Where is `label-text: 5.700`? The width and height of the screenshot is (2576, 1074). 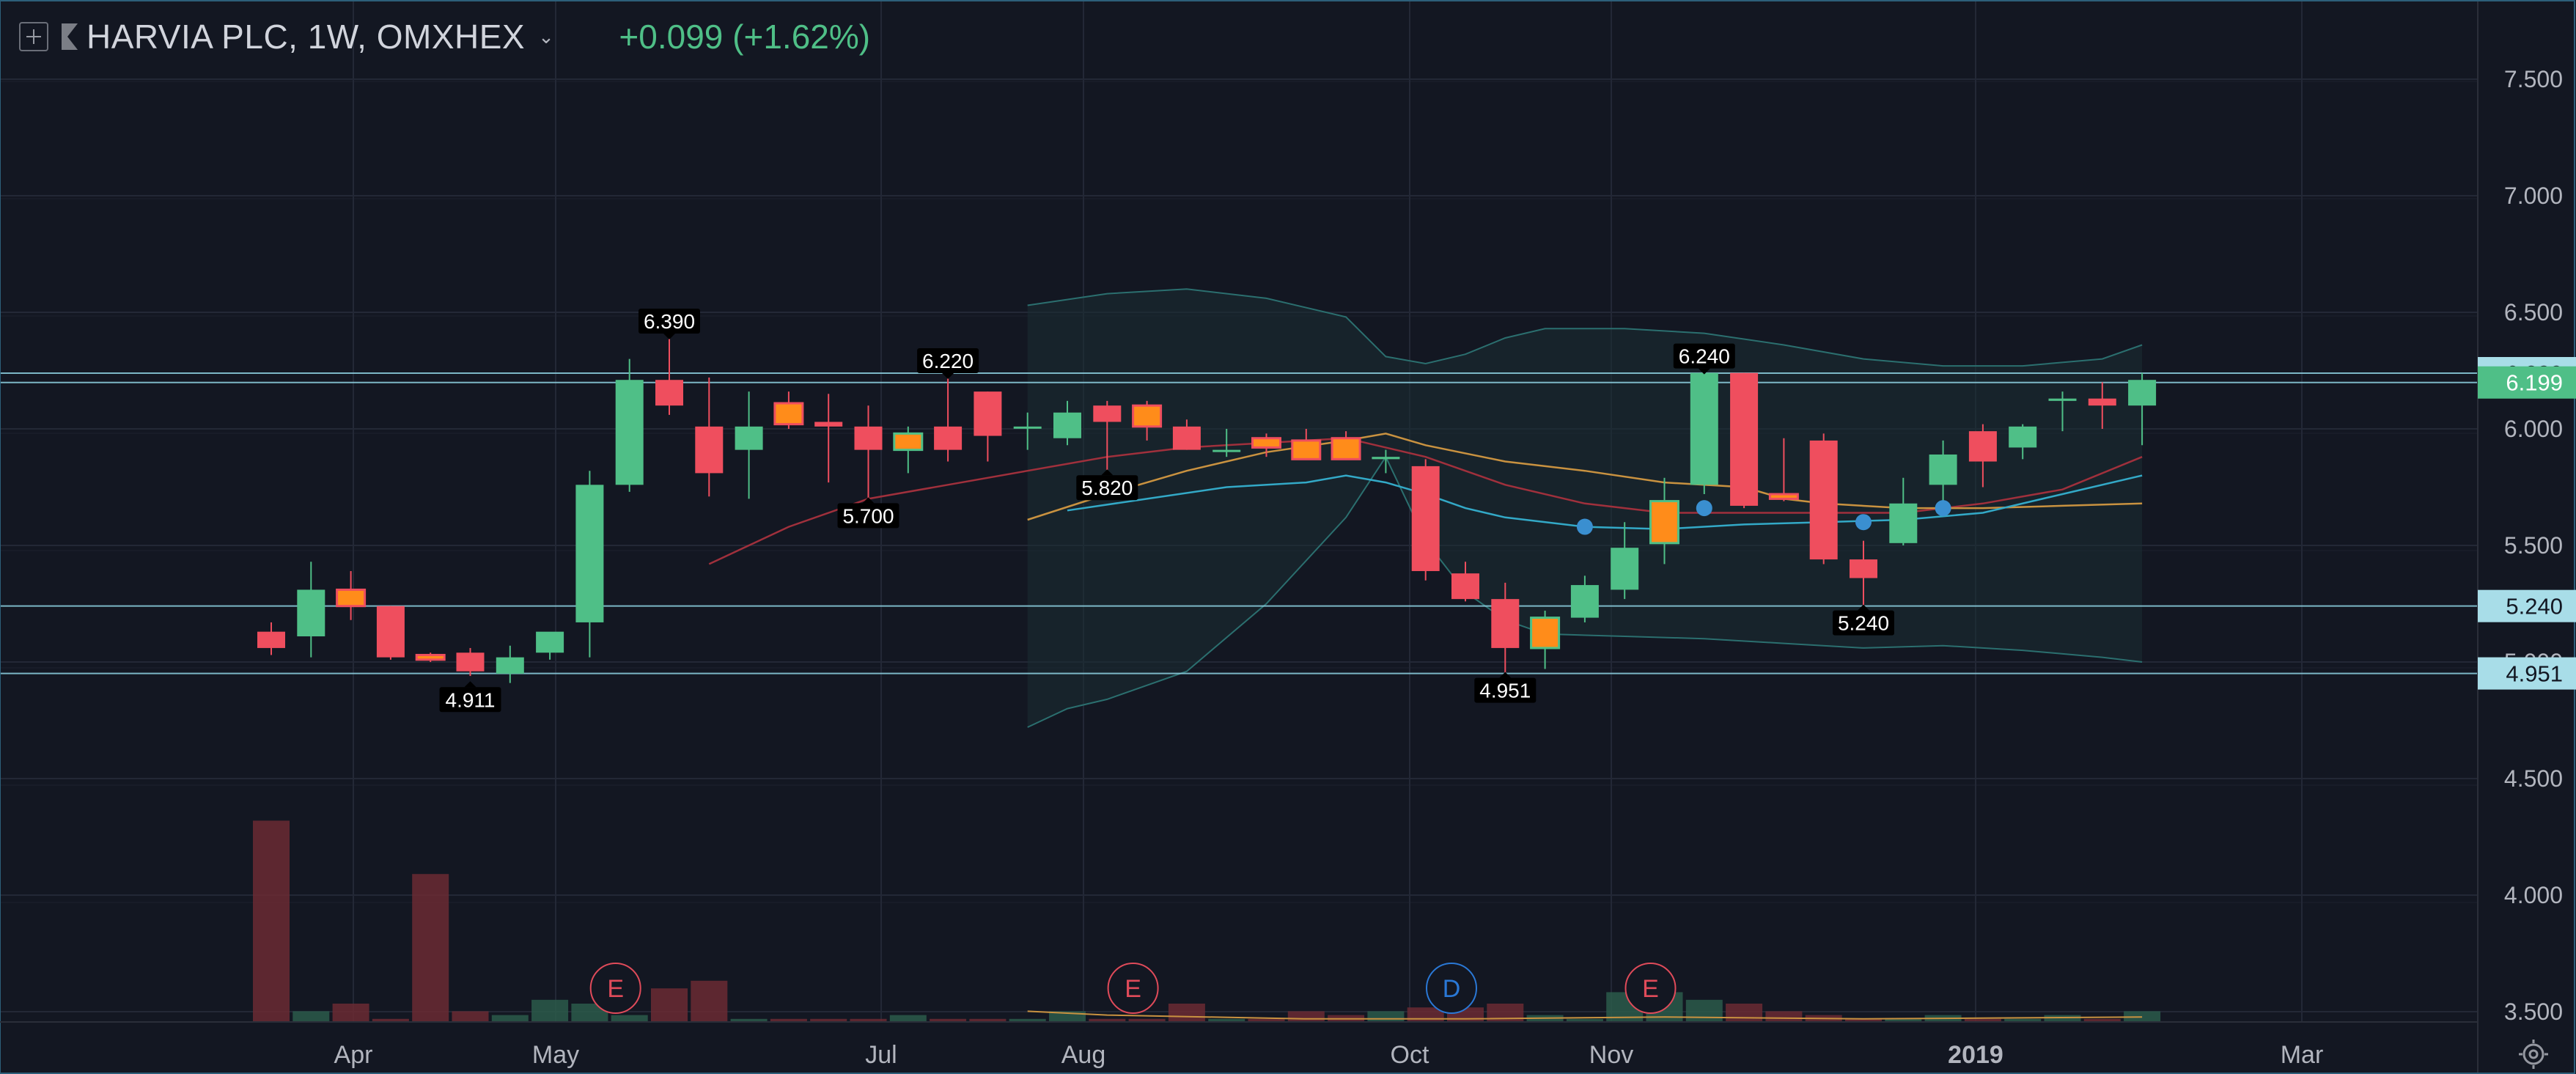 label-text: 5.700 is located at coordinates (868, 515).